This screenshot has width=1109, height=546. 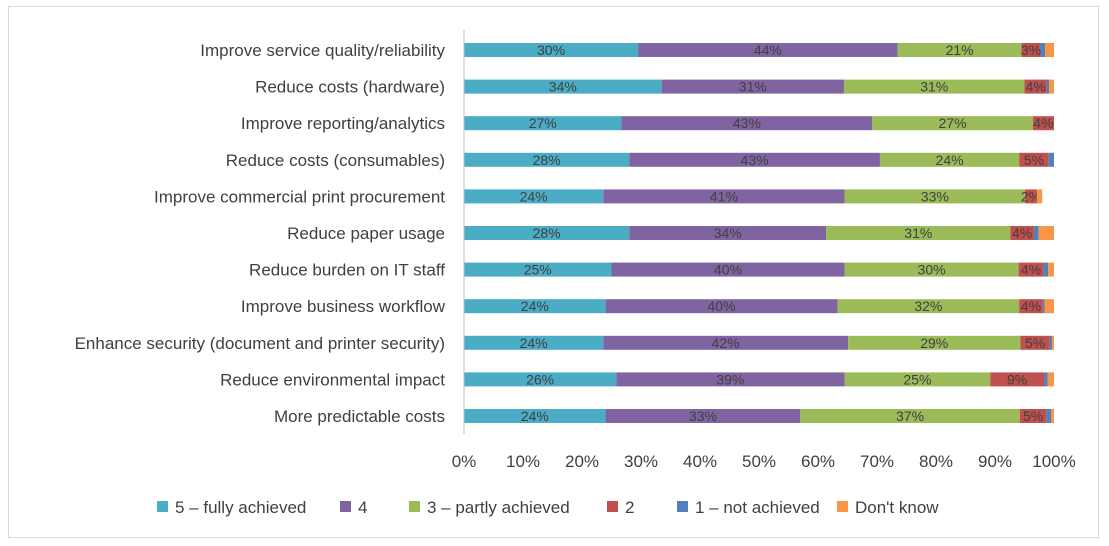 What do you see at coordinates (299, 196) in the screenshot?
I see `category-label: Improve commercial print procurement` at bounding box center [299, 196].